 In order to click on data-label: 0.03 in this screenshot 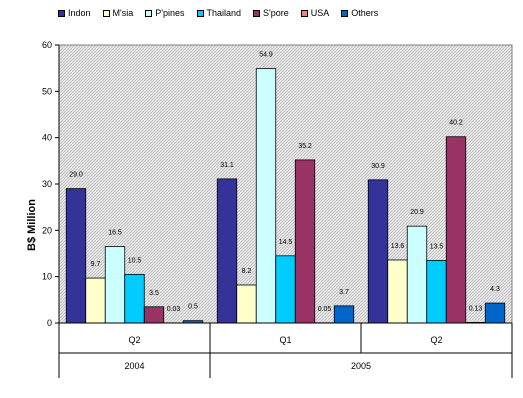, I will do `click(174, 309)`.